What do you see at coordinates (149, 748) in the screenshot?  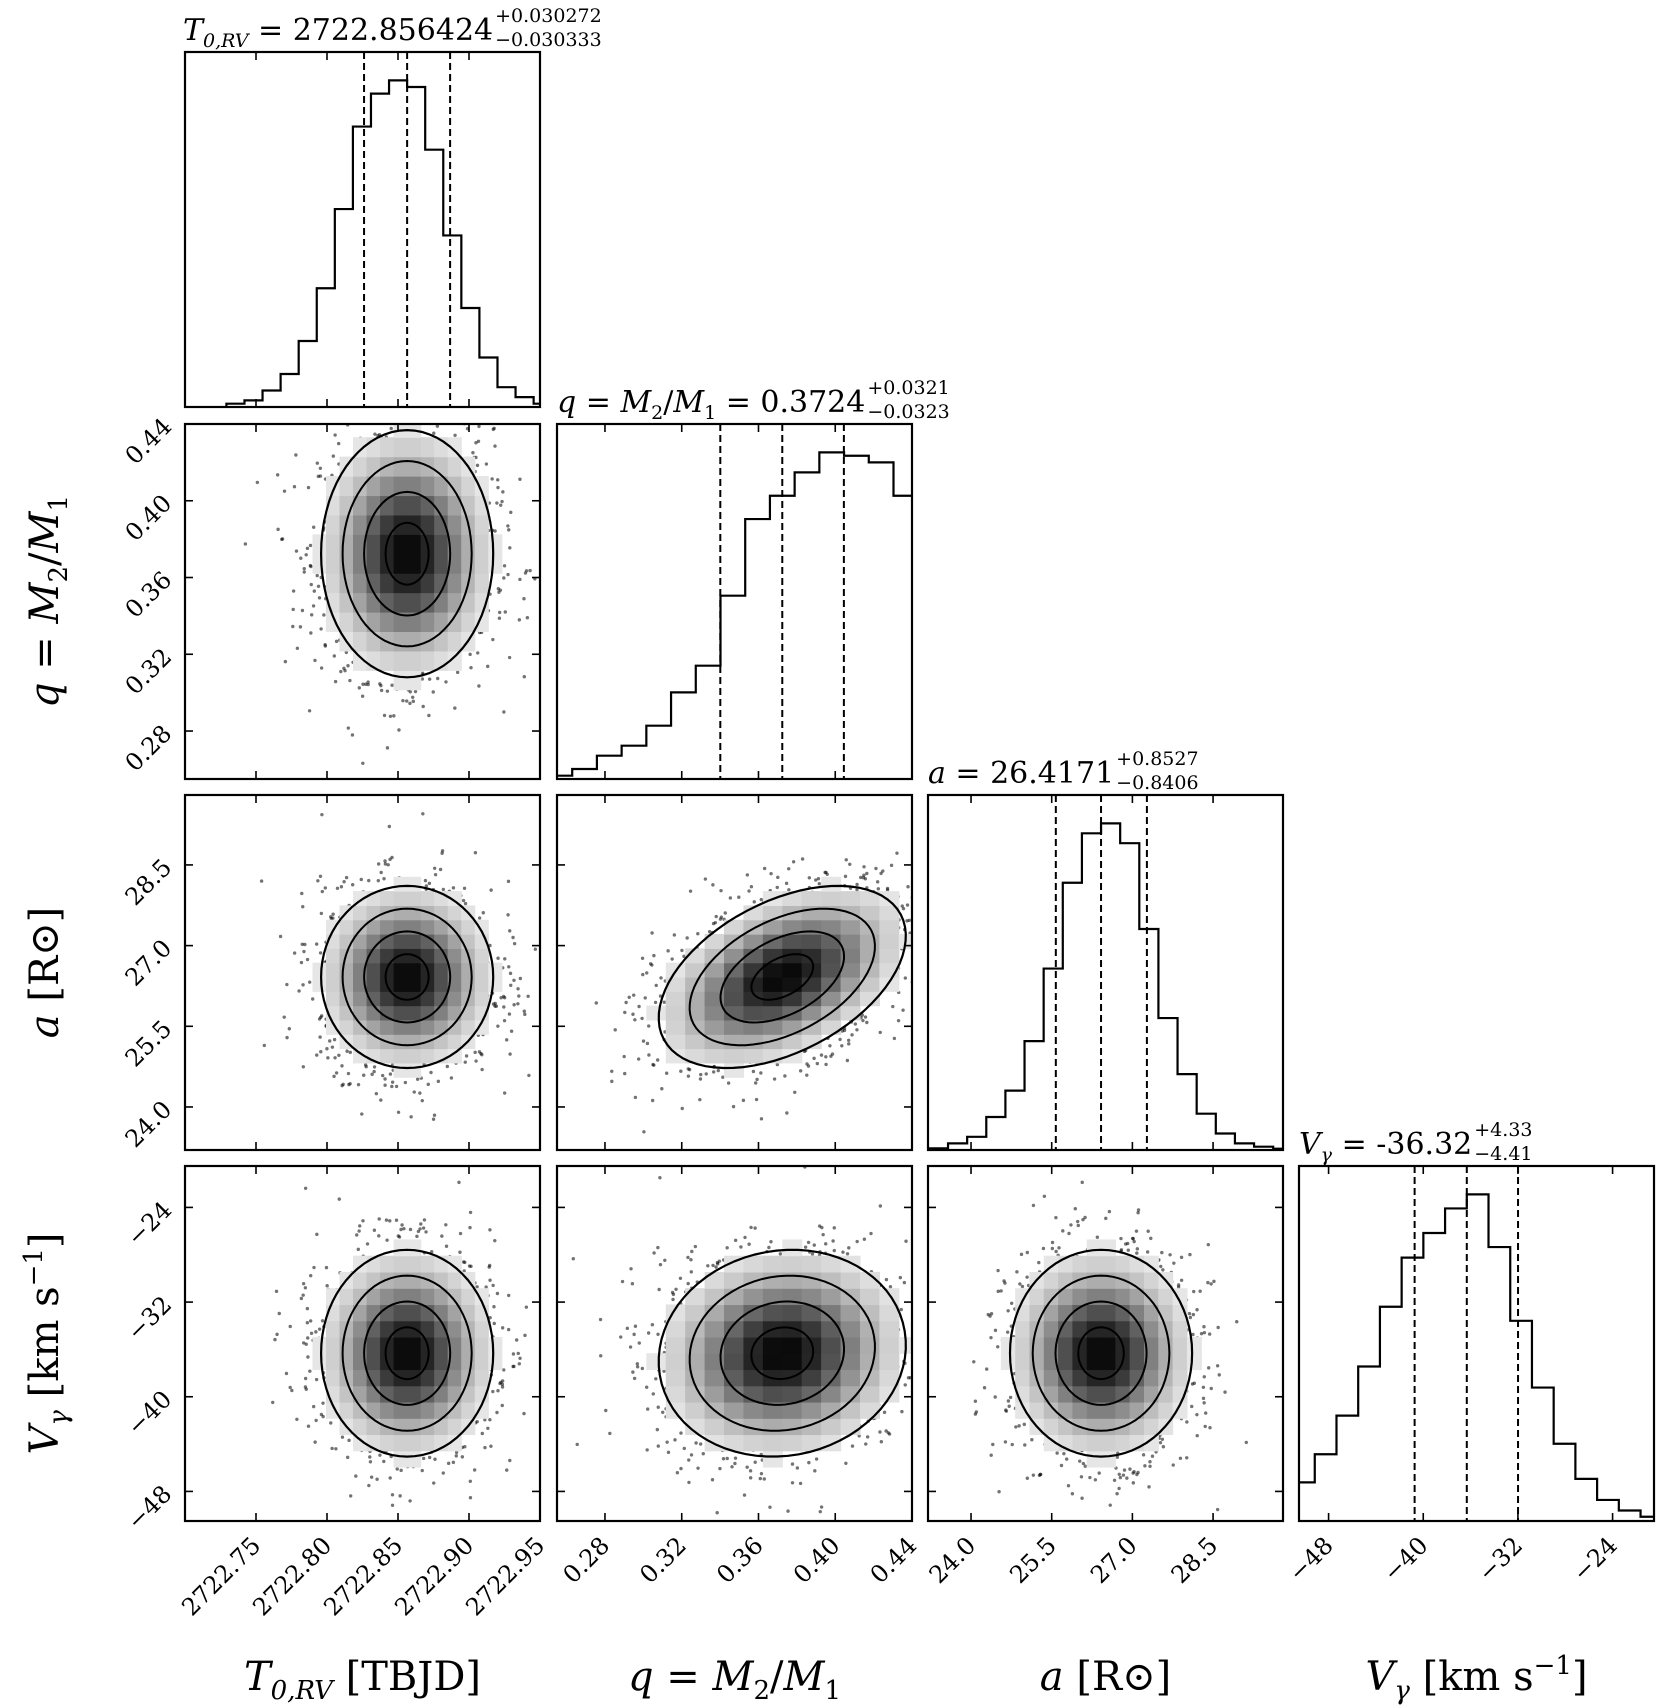 I see `y-tick-label: 0.28` at bounding box center [149, 748].